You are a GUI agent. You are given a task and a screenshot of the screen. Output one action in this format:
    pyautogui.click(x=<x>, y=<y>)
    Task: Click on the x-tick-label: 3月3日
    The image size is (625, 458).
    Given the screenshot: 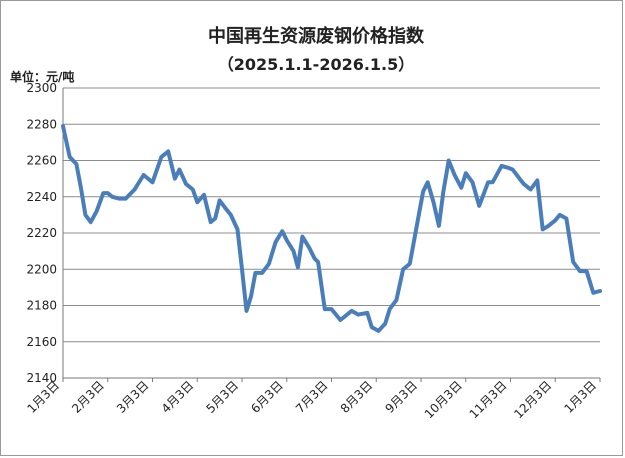 What is the action you would take?
    pyautogui.click(x=133, y=397)
    